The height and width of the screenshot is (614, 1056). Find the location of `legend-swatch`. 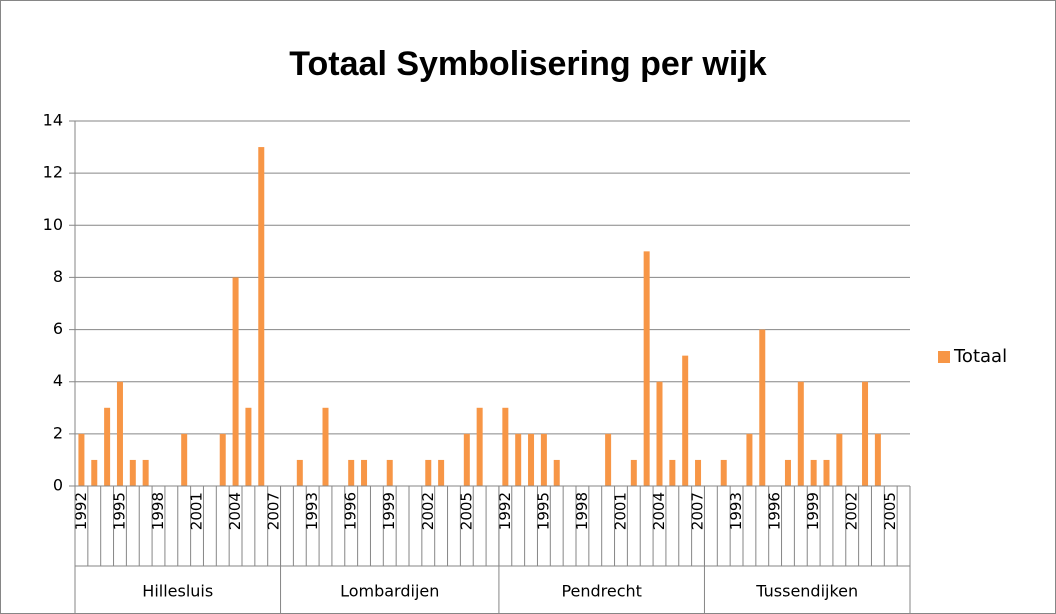

legend-swatch is located at coordinates (944, 357).